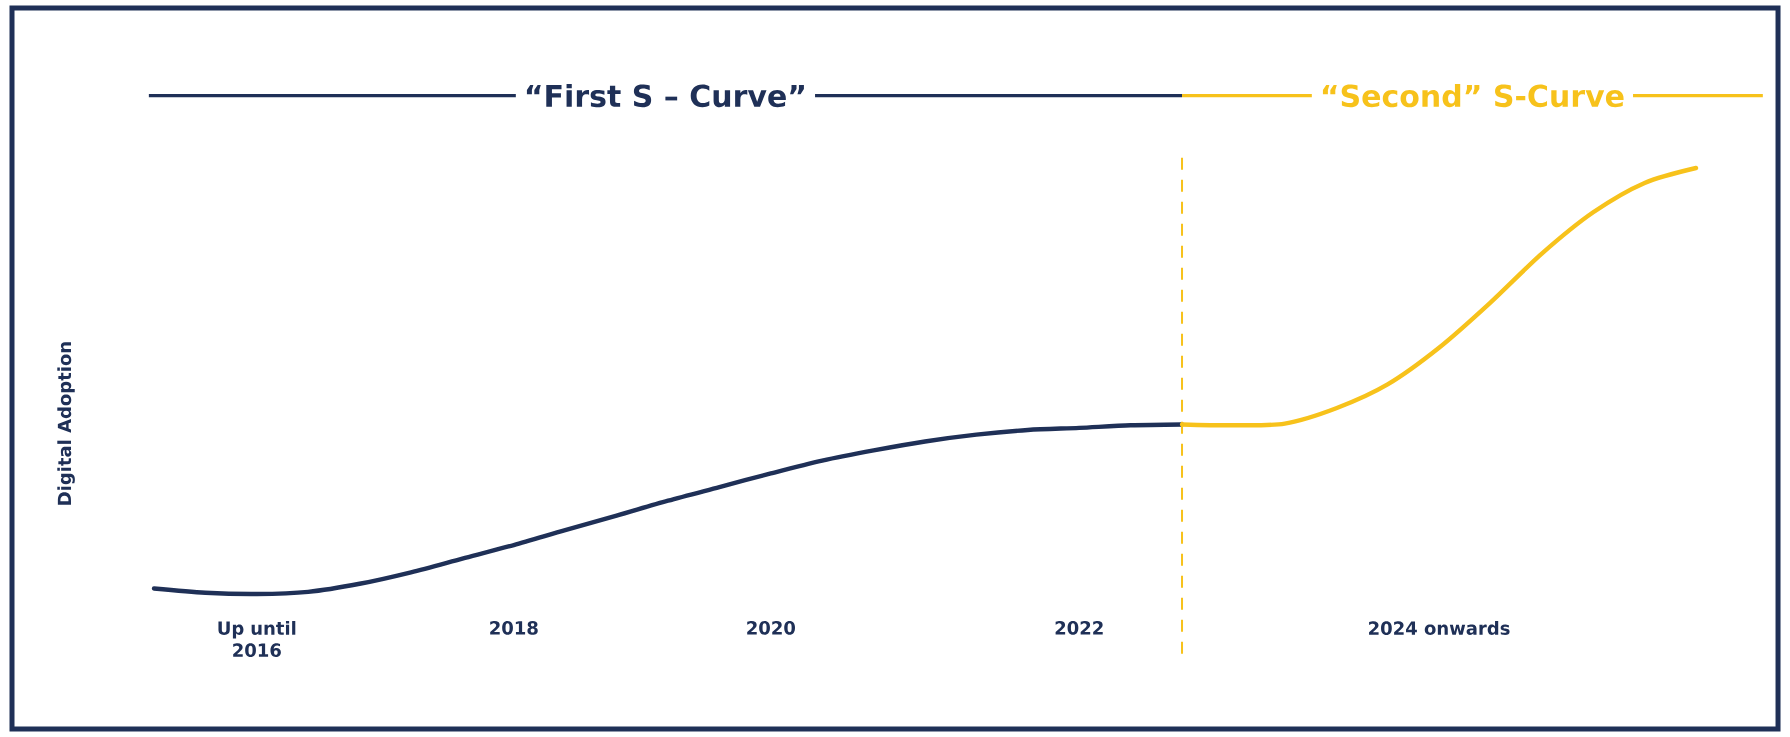 Image resolution: width=1790 pixels, height=737 pixels. What do you see at coordinates (66, 423) in the screenshot?
I see `y-axis-title: Digital Adoption` at bounding box center [66, 423].